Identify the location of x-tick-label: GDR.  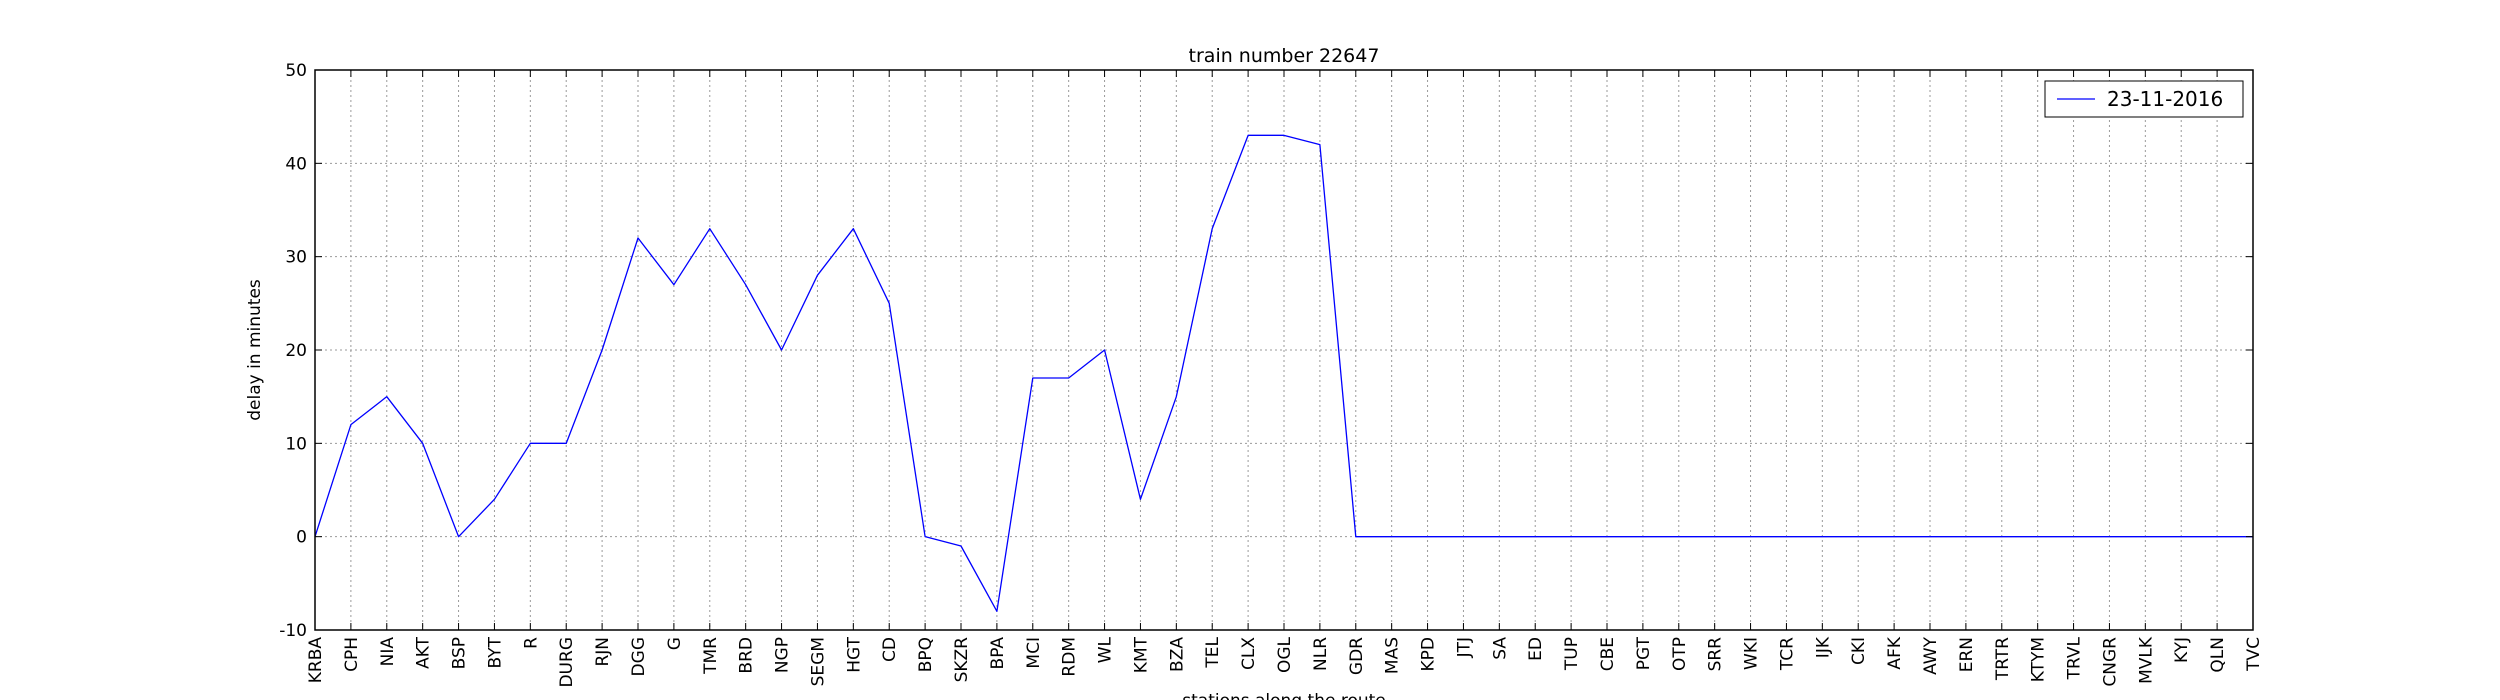
(1357, 656).